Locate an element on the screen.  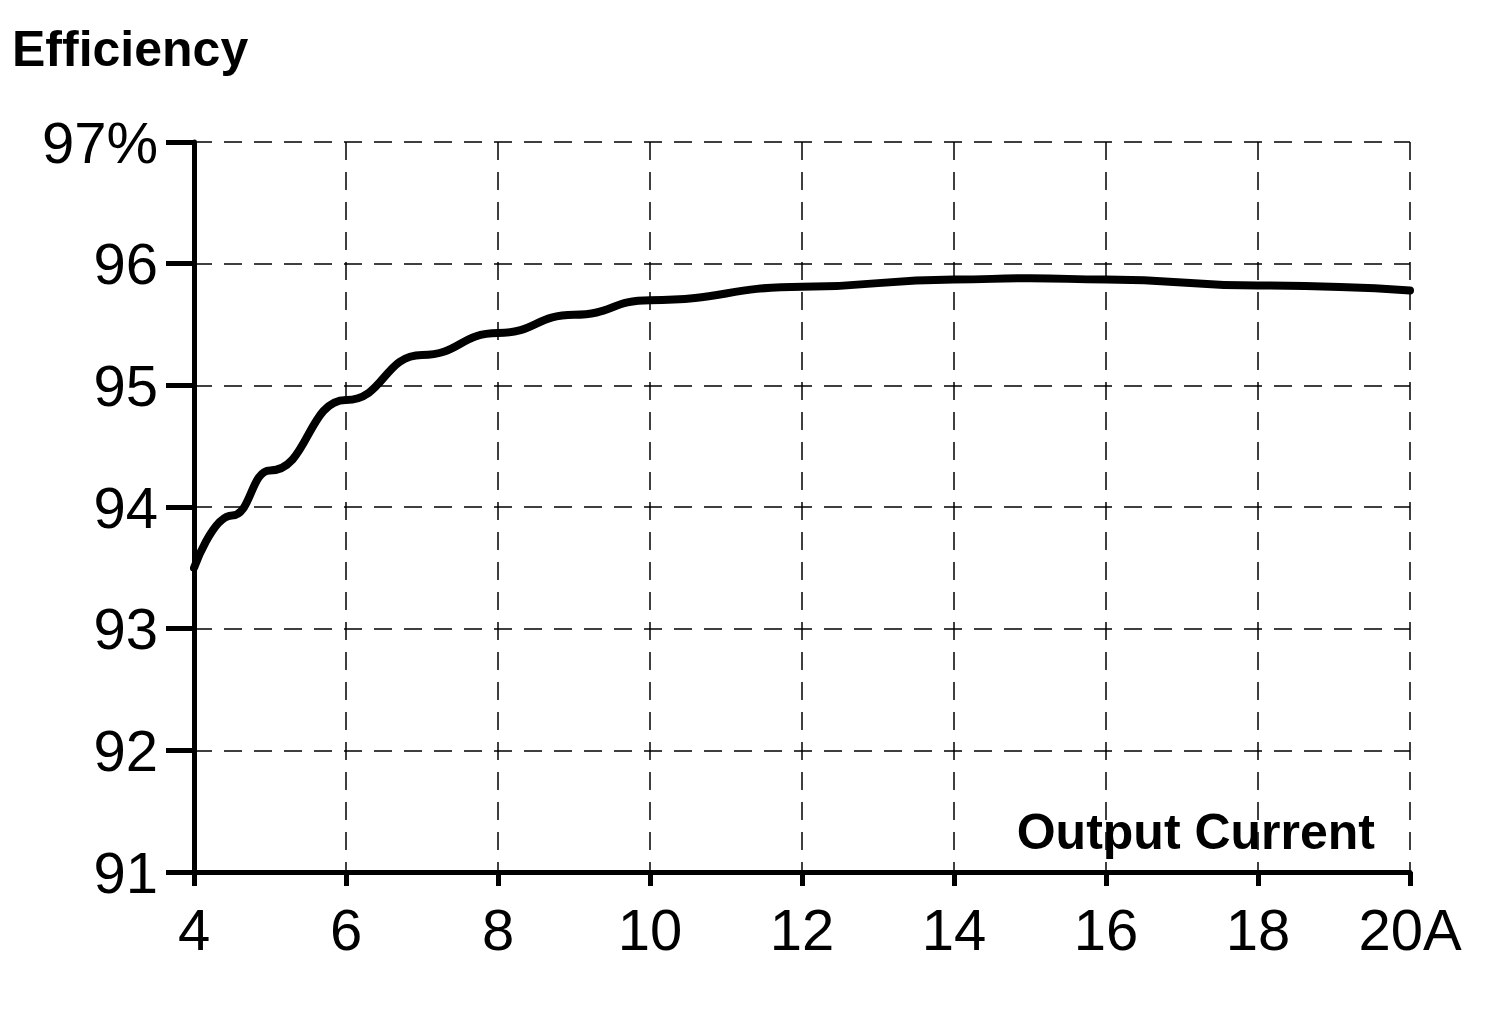
x-tick-label: 8 is located at coordinates (498, 929).